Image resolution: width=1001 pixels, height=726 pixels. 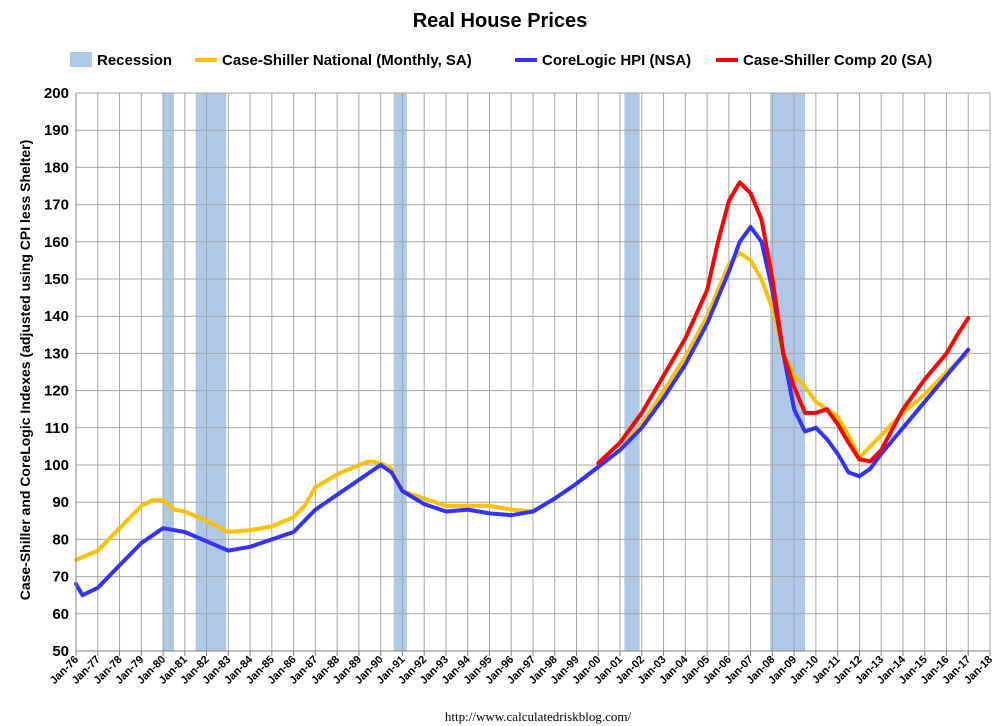 I want to click on y-tick-label-170: 170, so click(x=56, y=205).